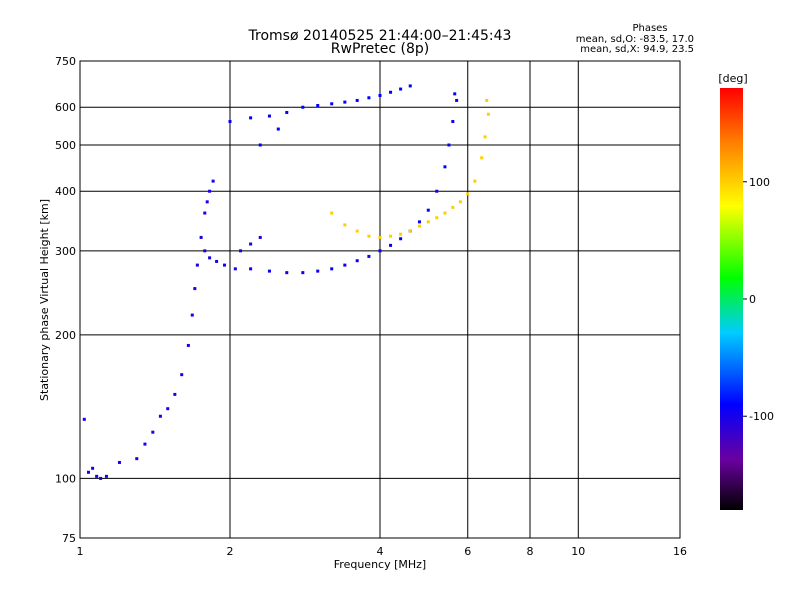 The height and width of the screenshot is (600, 800). What do you see at coordinates (65, 300) in the screenshot?
I see `y-axis-ticks: 75 100 200 300 400 500 600 750` at bounding box center [65, 300].